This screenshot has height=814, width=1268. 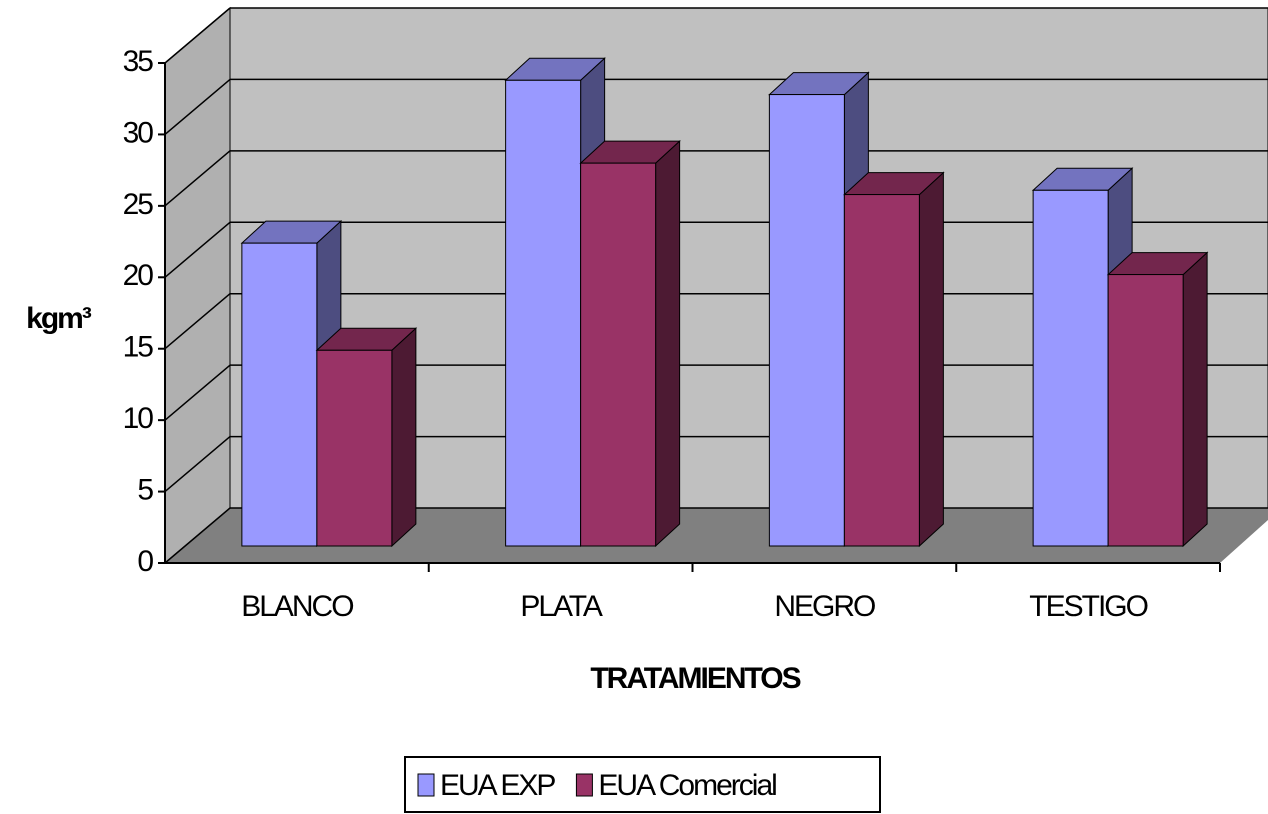 I want to click on y-tick-label: 25, so click(x=138, y=204).